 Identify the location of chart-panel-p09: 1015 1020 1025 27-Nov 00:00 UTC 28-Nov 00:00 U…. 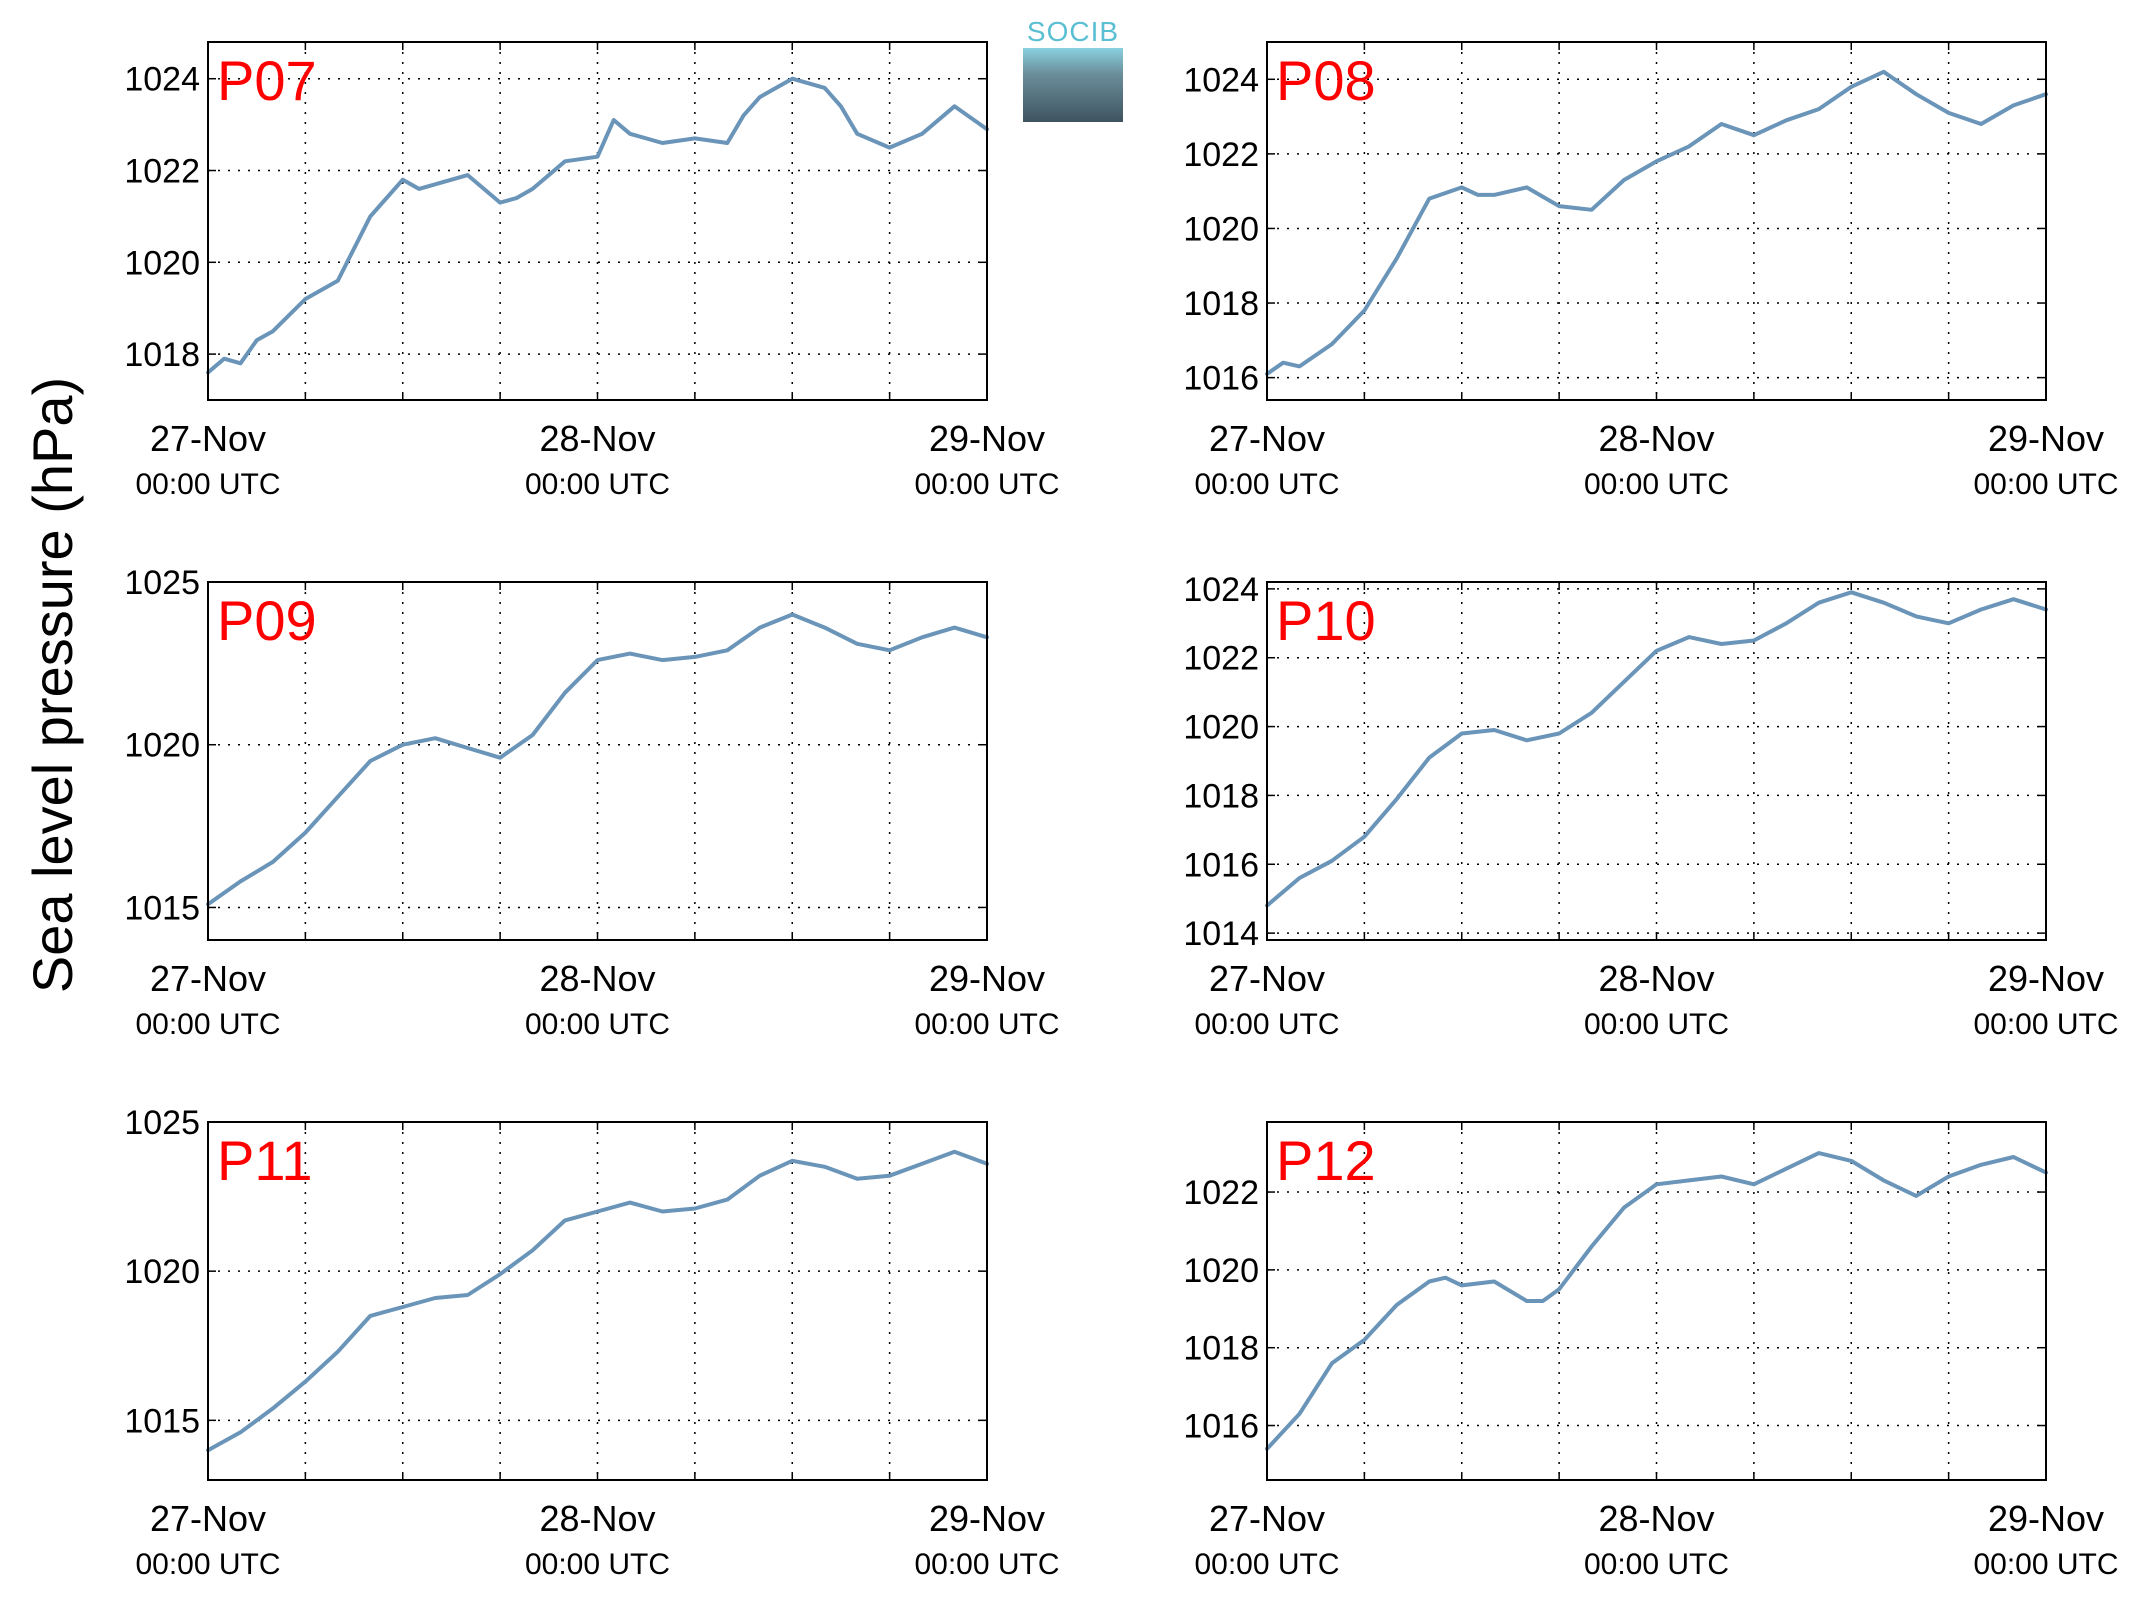
(591, 802).